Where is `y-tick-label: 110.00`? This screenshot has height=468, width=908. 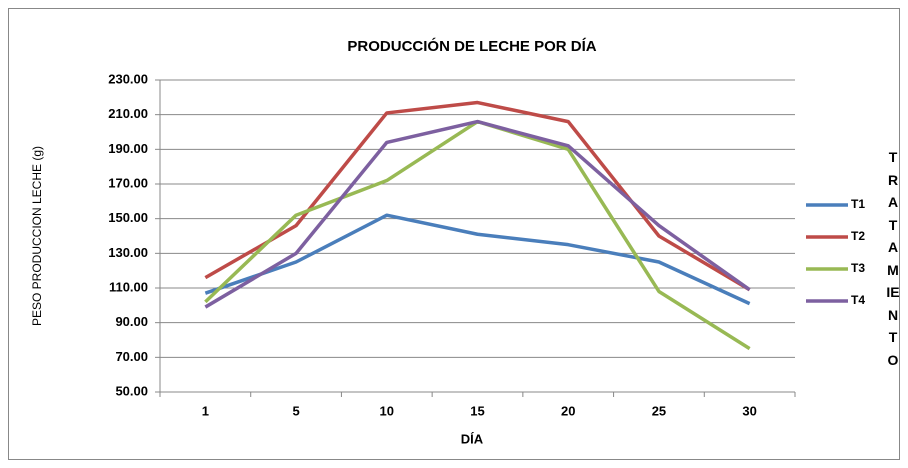 y-tick-label: 110.00 is located at coordinates (128, 286).